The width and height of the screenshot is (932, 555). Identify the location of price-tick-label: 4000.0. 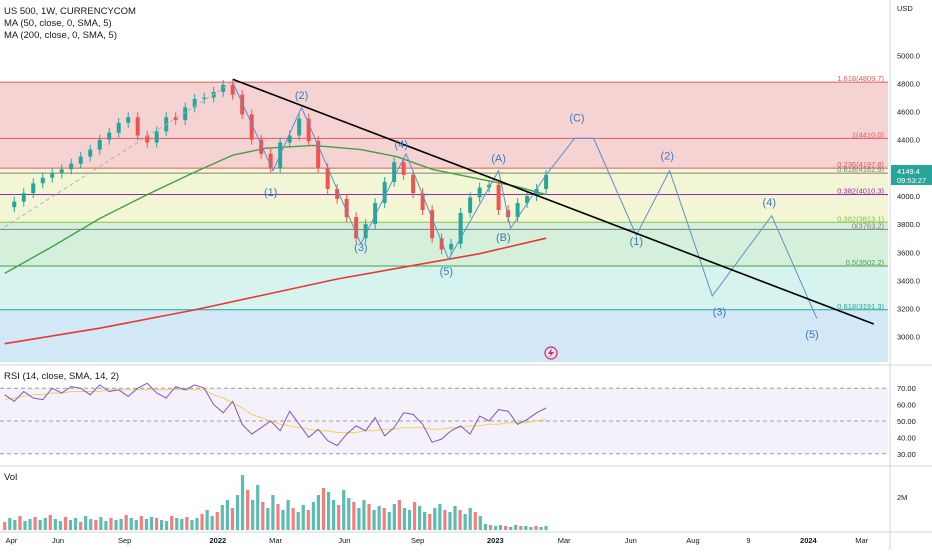
(908, 196).